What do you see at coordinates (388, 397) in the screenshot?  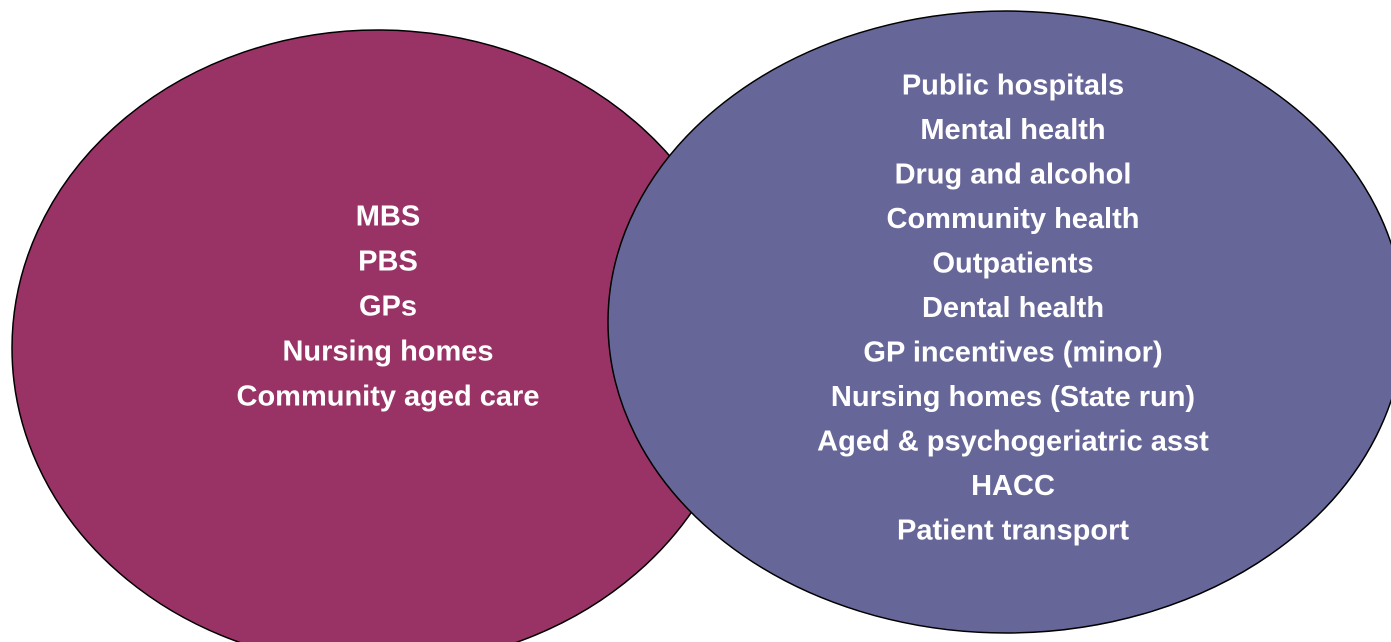 I see `list-item: Community aged care` at bounding box center [388, 397].